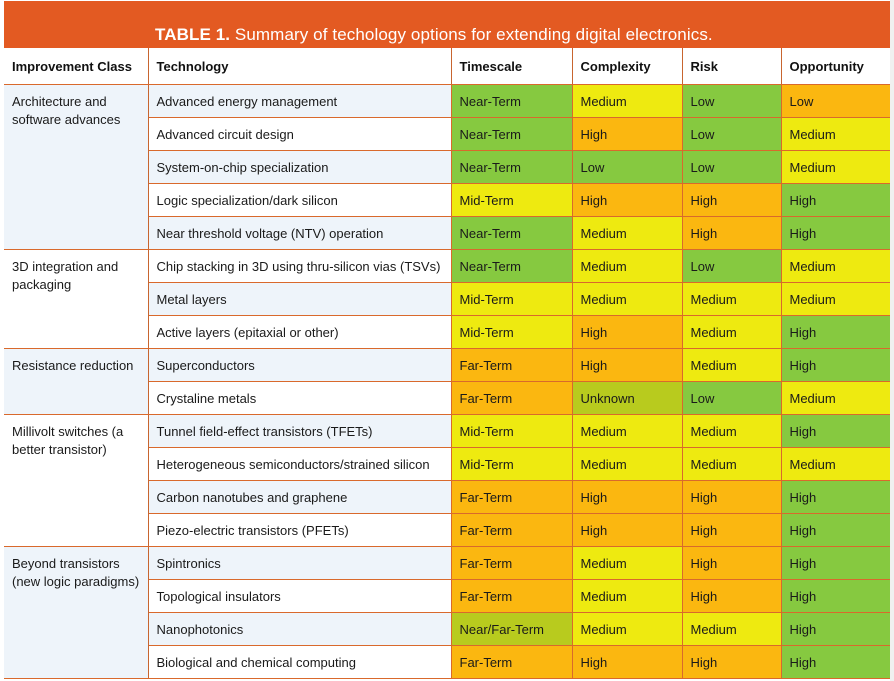 Image resolution: width=894 pixels, height=681 pixels. I want to click on improvement-class-cell: Architecture and software advances, so click(76, 167).